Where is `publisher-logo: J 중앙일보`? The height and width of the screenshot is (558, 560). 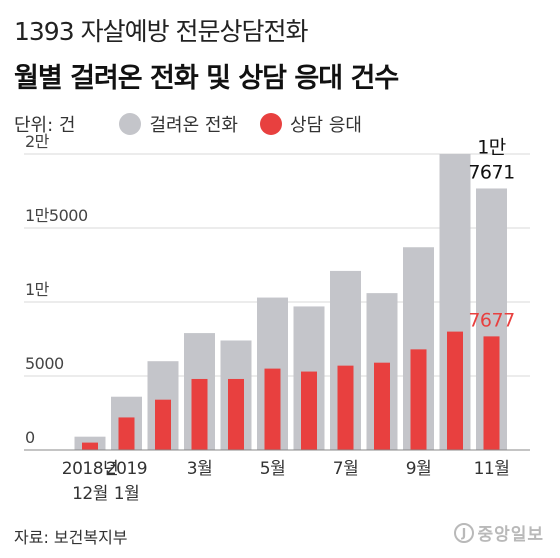
publisher-logo: J 중앙일보 is located at coordinates (499, 532).